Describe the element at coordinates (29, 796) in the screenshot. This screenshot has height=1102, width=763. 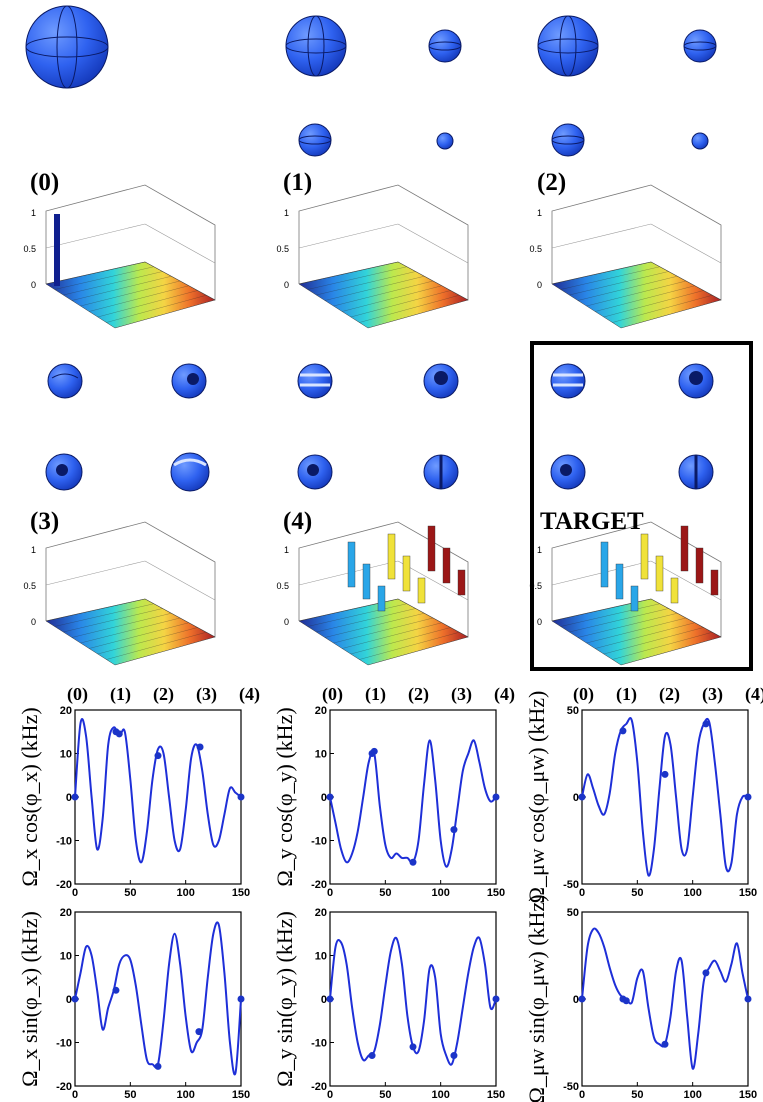
I see `y-axis-label: Ω_x cos(φ_x) (kHz)` at that location.